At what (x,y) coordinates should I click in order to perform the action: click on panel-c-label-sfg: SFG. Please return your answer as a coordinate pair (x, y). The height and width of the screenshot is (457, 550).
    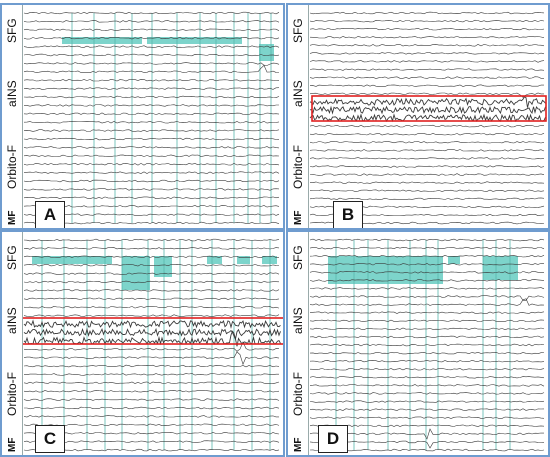
    Looking at the image, I should click on (12, 257).